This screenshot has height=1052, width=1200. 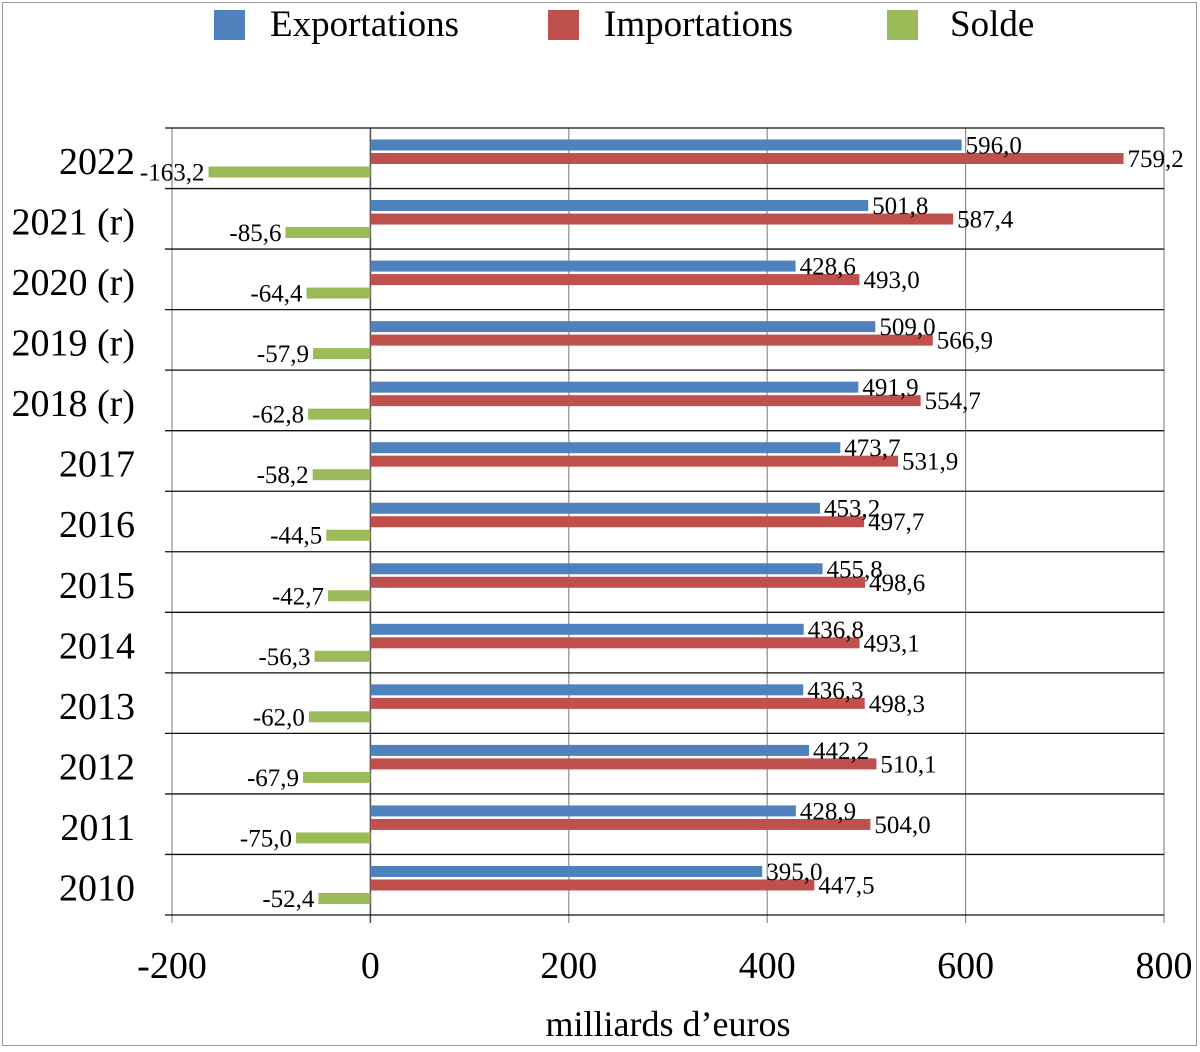 What do you see at coordinates (97, 465) in the screenshot?
I see `category-label-2017: 2017` at bounding box center [97, 465].